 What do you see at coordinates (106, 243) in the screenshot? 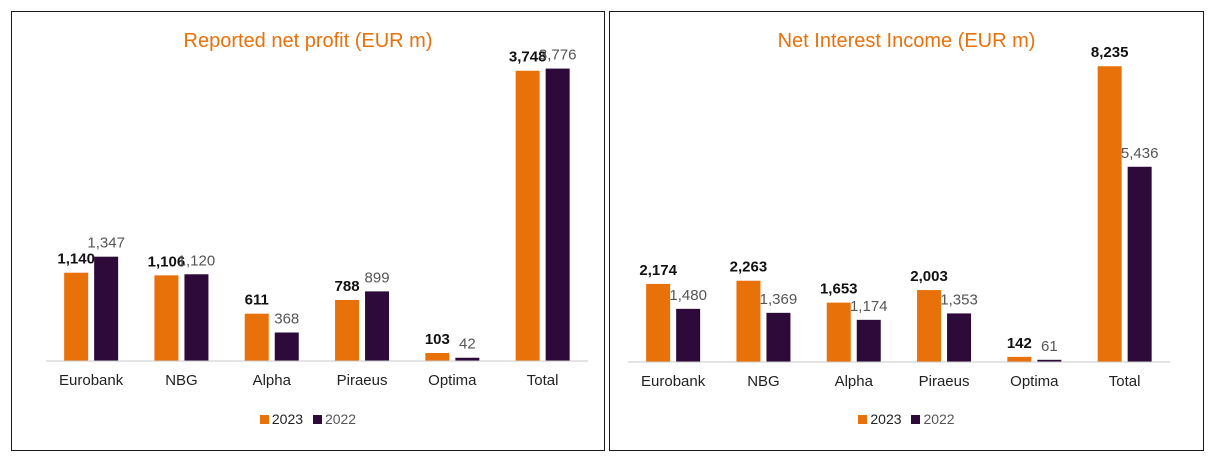
I see `data-label-2022-eurobank: 1,347` at bounding box center [106, 243].